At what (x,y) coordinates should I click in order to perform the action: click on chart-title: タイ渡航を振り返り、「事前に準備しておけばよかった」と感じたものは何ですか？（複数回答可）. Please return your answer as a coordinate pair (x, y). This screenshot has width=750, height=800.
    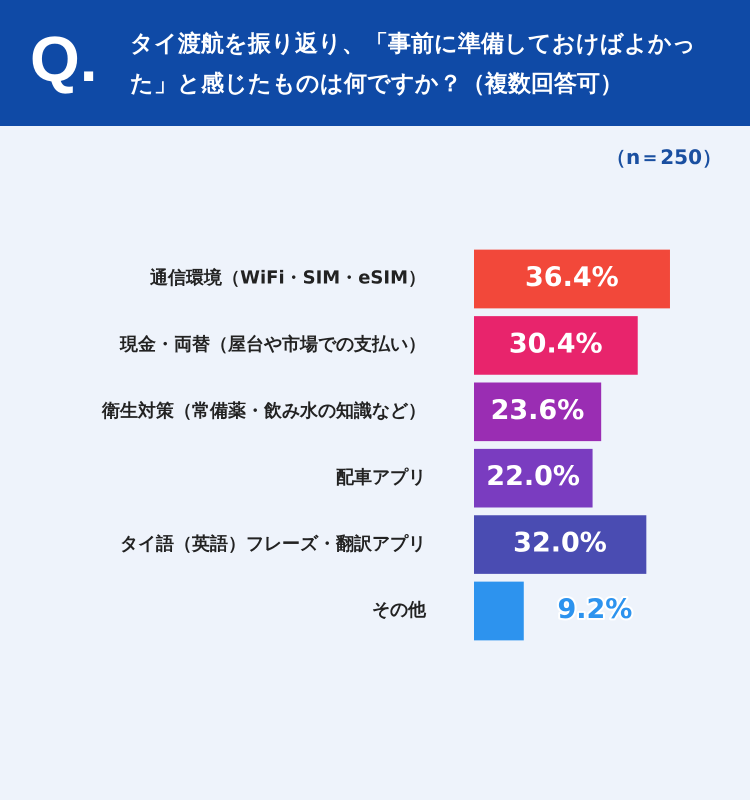
    Looking at the image, I should click on (413, 64).